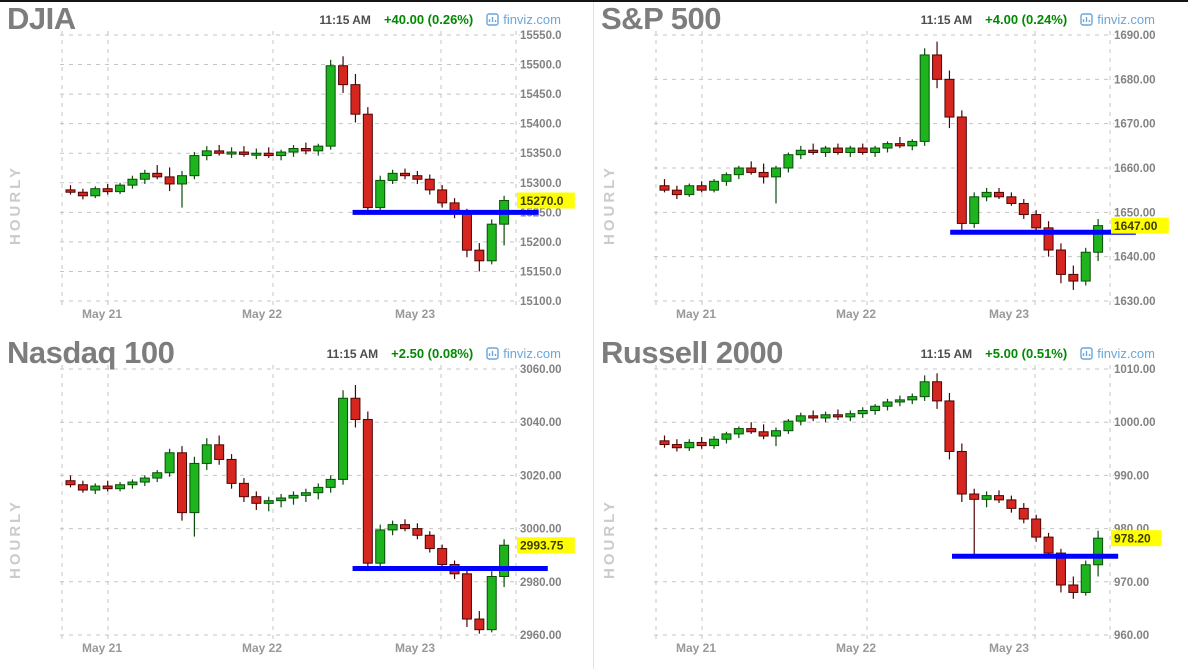 This screenshot has height=669, width=1188. I want to click on y-axis-label: 1670.00, so click(1135, 125).